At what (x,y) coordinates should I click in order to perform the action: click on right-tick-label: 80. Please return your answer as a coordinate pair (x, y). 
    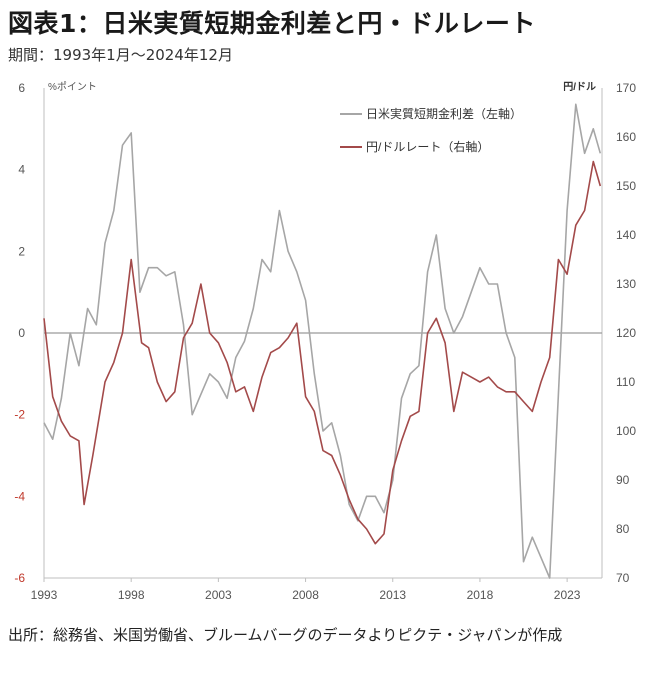
    Looking at the image, I should click on (623, 529).